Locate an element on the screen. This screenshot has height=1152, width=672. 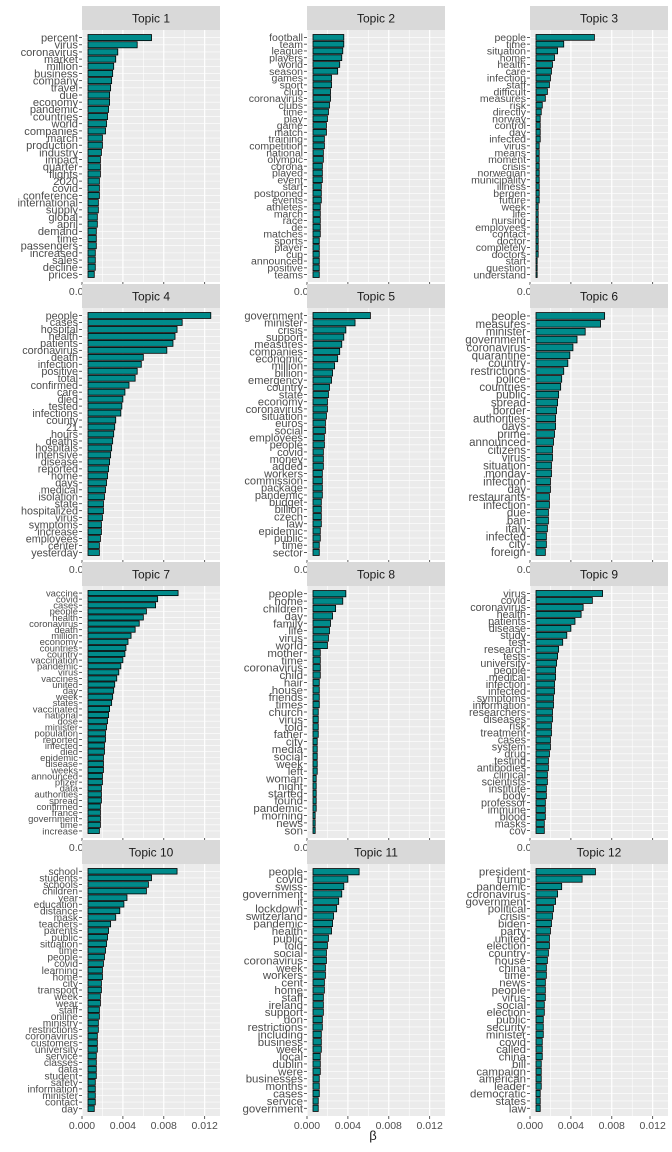
term-label: home is located at coordinates (288, 991).